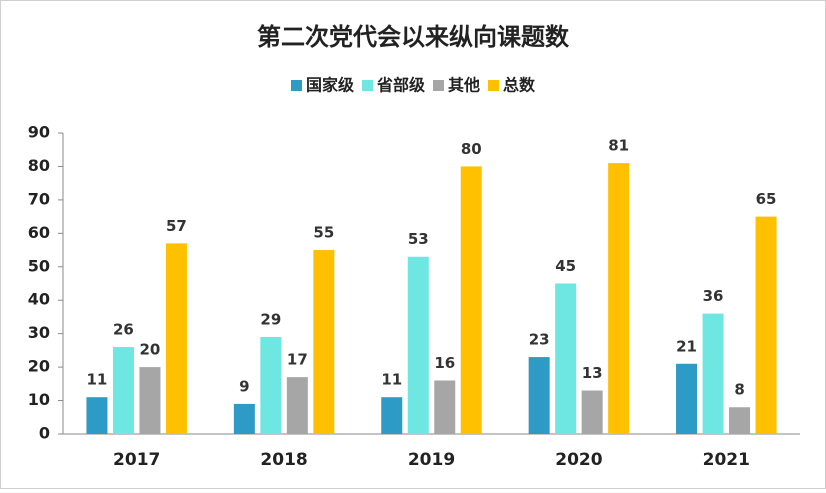 The width and height of the screenshot is (826, 493). I want to click on x-tick-label: 2021, so click(726, 460).